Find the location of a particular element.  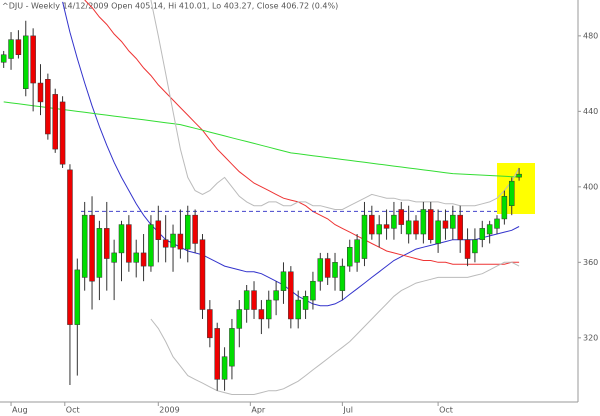

x-tick-label: Jul is located at coordinates (347, 410).